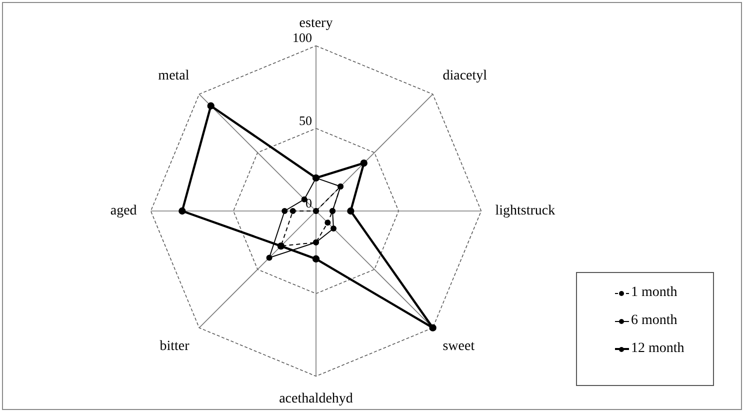  What do you see at coordinates (657, 349) in the screenshot?
I see `legend-label: 12 month` at bounding box center [657, 349].